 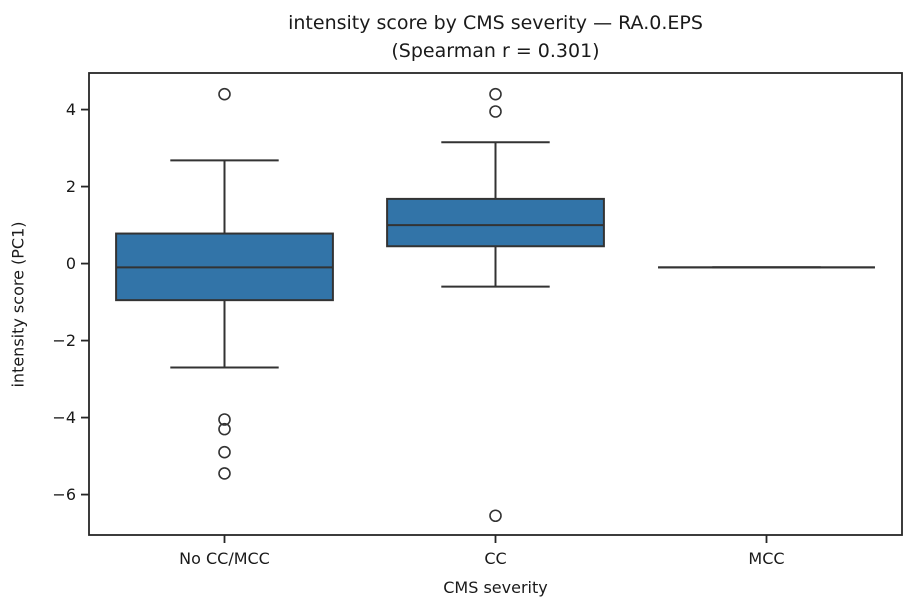 I want to click on y-tick-label: −4, so click(x=64, y=417).